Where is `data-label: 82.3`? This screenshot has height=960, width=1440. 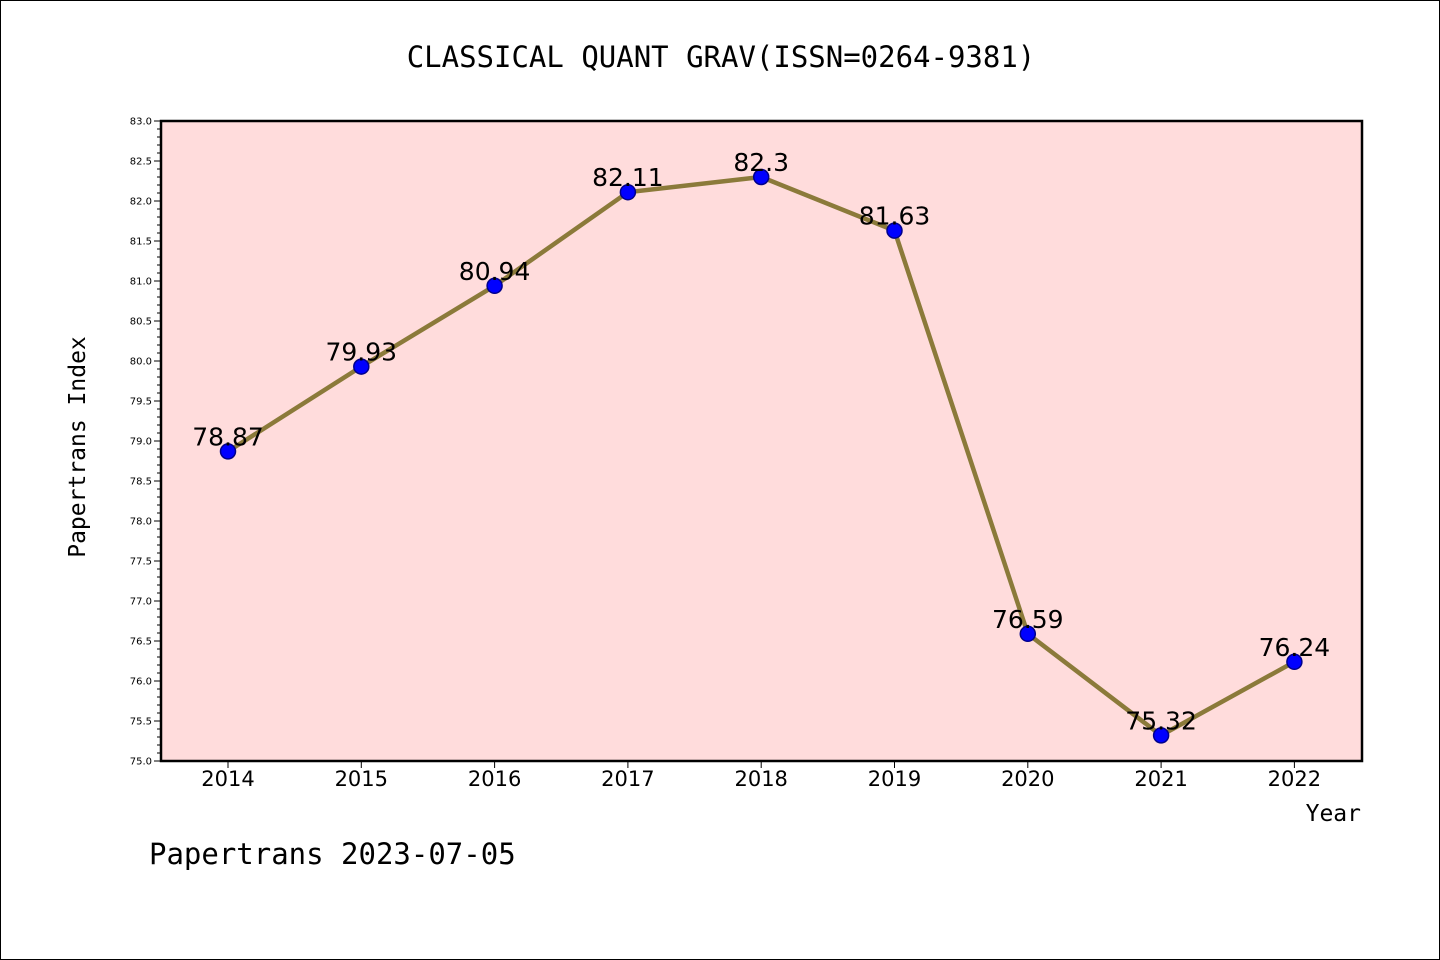
data-label: 82.3 is located at coordinates (761, 162).